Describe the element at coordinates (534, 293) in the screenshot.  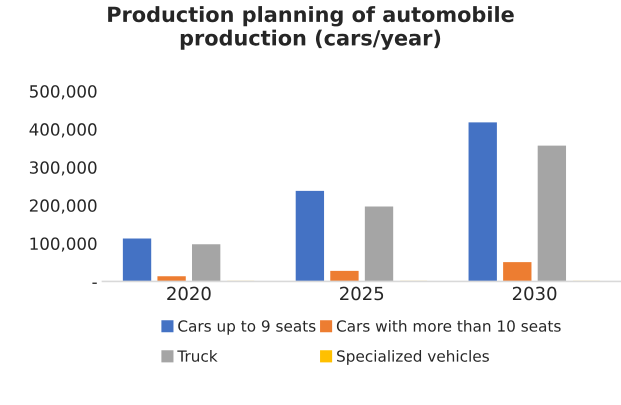
I see `x-tick-label: 2030` at that location.